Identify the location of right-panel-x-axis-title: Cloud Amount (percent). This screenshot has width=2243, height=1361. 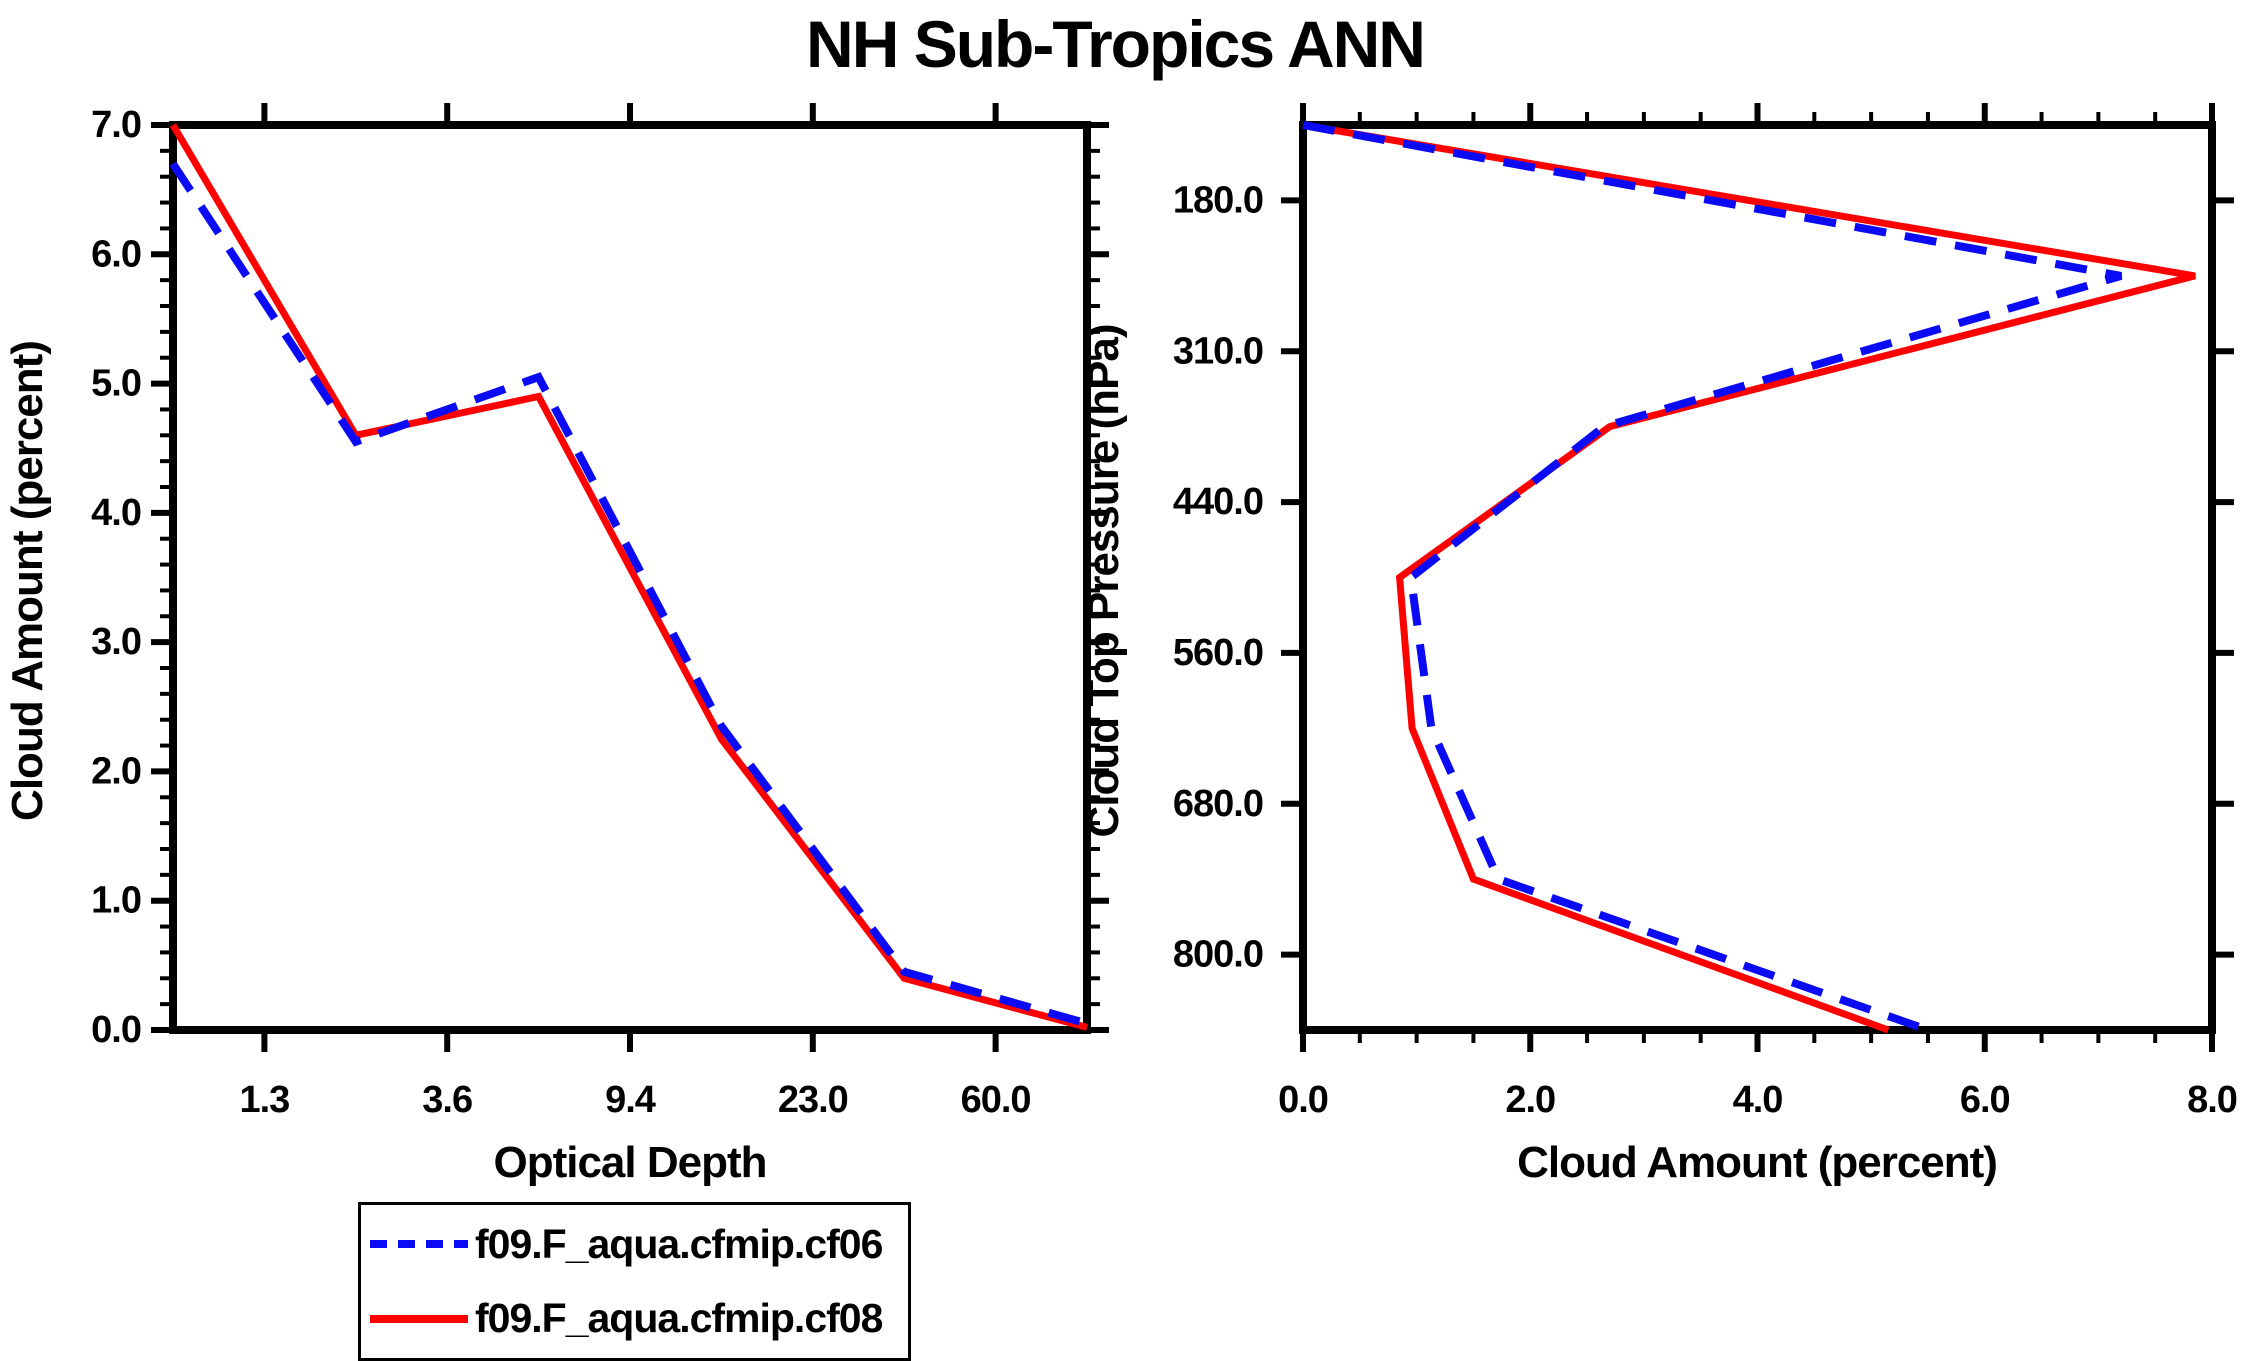
(1757, 1162).